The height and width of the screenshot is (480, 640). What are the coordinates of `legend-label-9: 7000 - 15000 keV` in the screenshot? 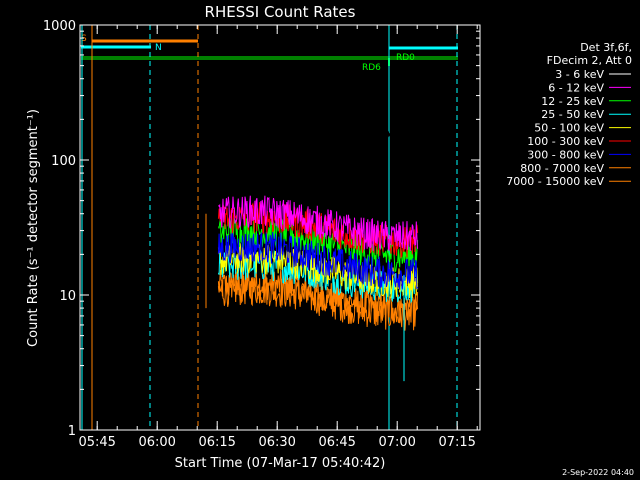 It's located at (555, 181).